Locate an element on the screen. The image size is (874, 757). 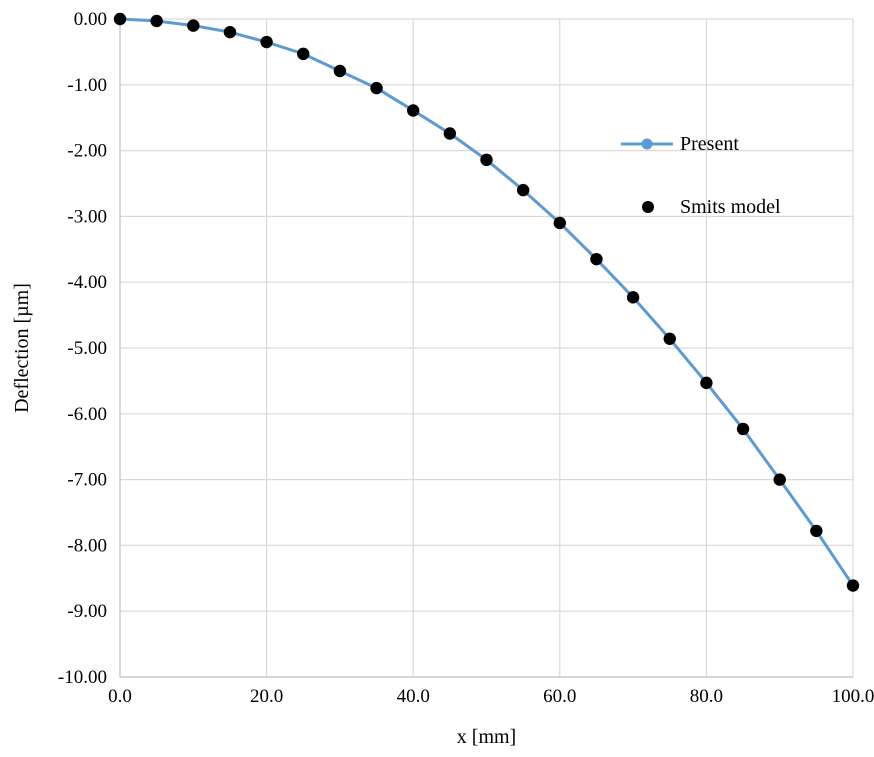
y-tick-label: -4.00 is located at coordinates (87, 282).